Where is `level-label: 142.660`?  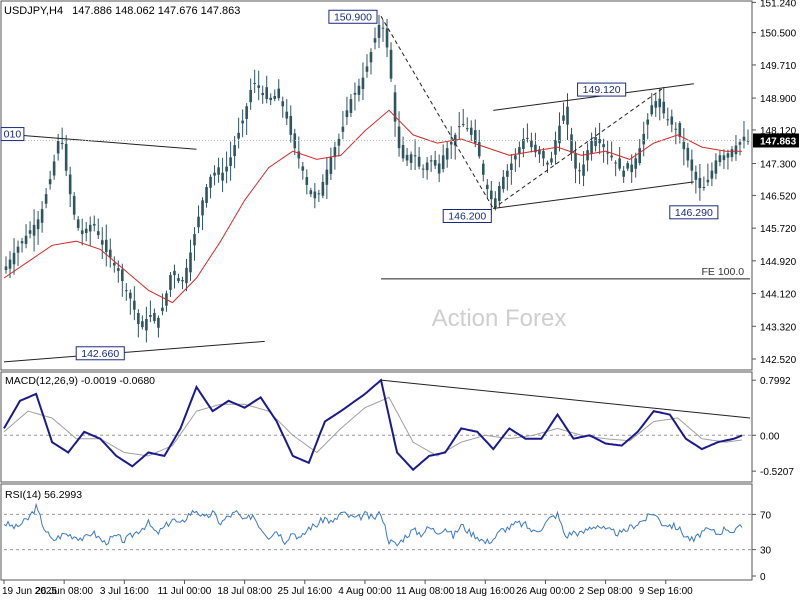 level-label: 142.660 is located at coordinates (100, 354).